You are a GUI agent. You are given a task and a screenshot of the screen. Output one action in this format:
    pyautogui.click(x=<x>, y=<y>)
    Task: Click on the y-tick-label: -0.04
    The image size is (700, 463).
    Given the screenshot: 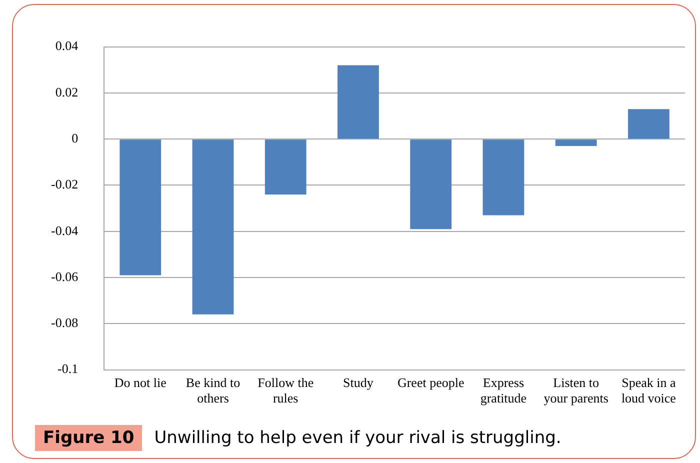 What is the action you would take?
    pyautogui.click(x=64, y=230)
    